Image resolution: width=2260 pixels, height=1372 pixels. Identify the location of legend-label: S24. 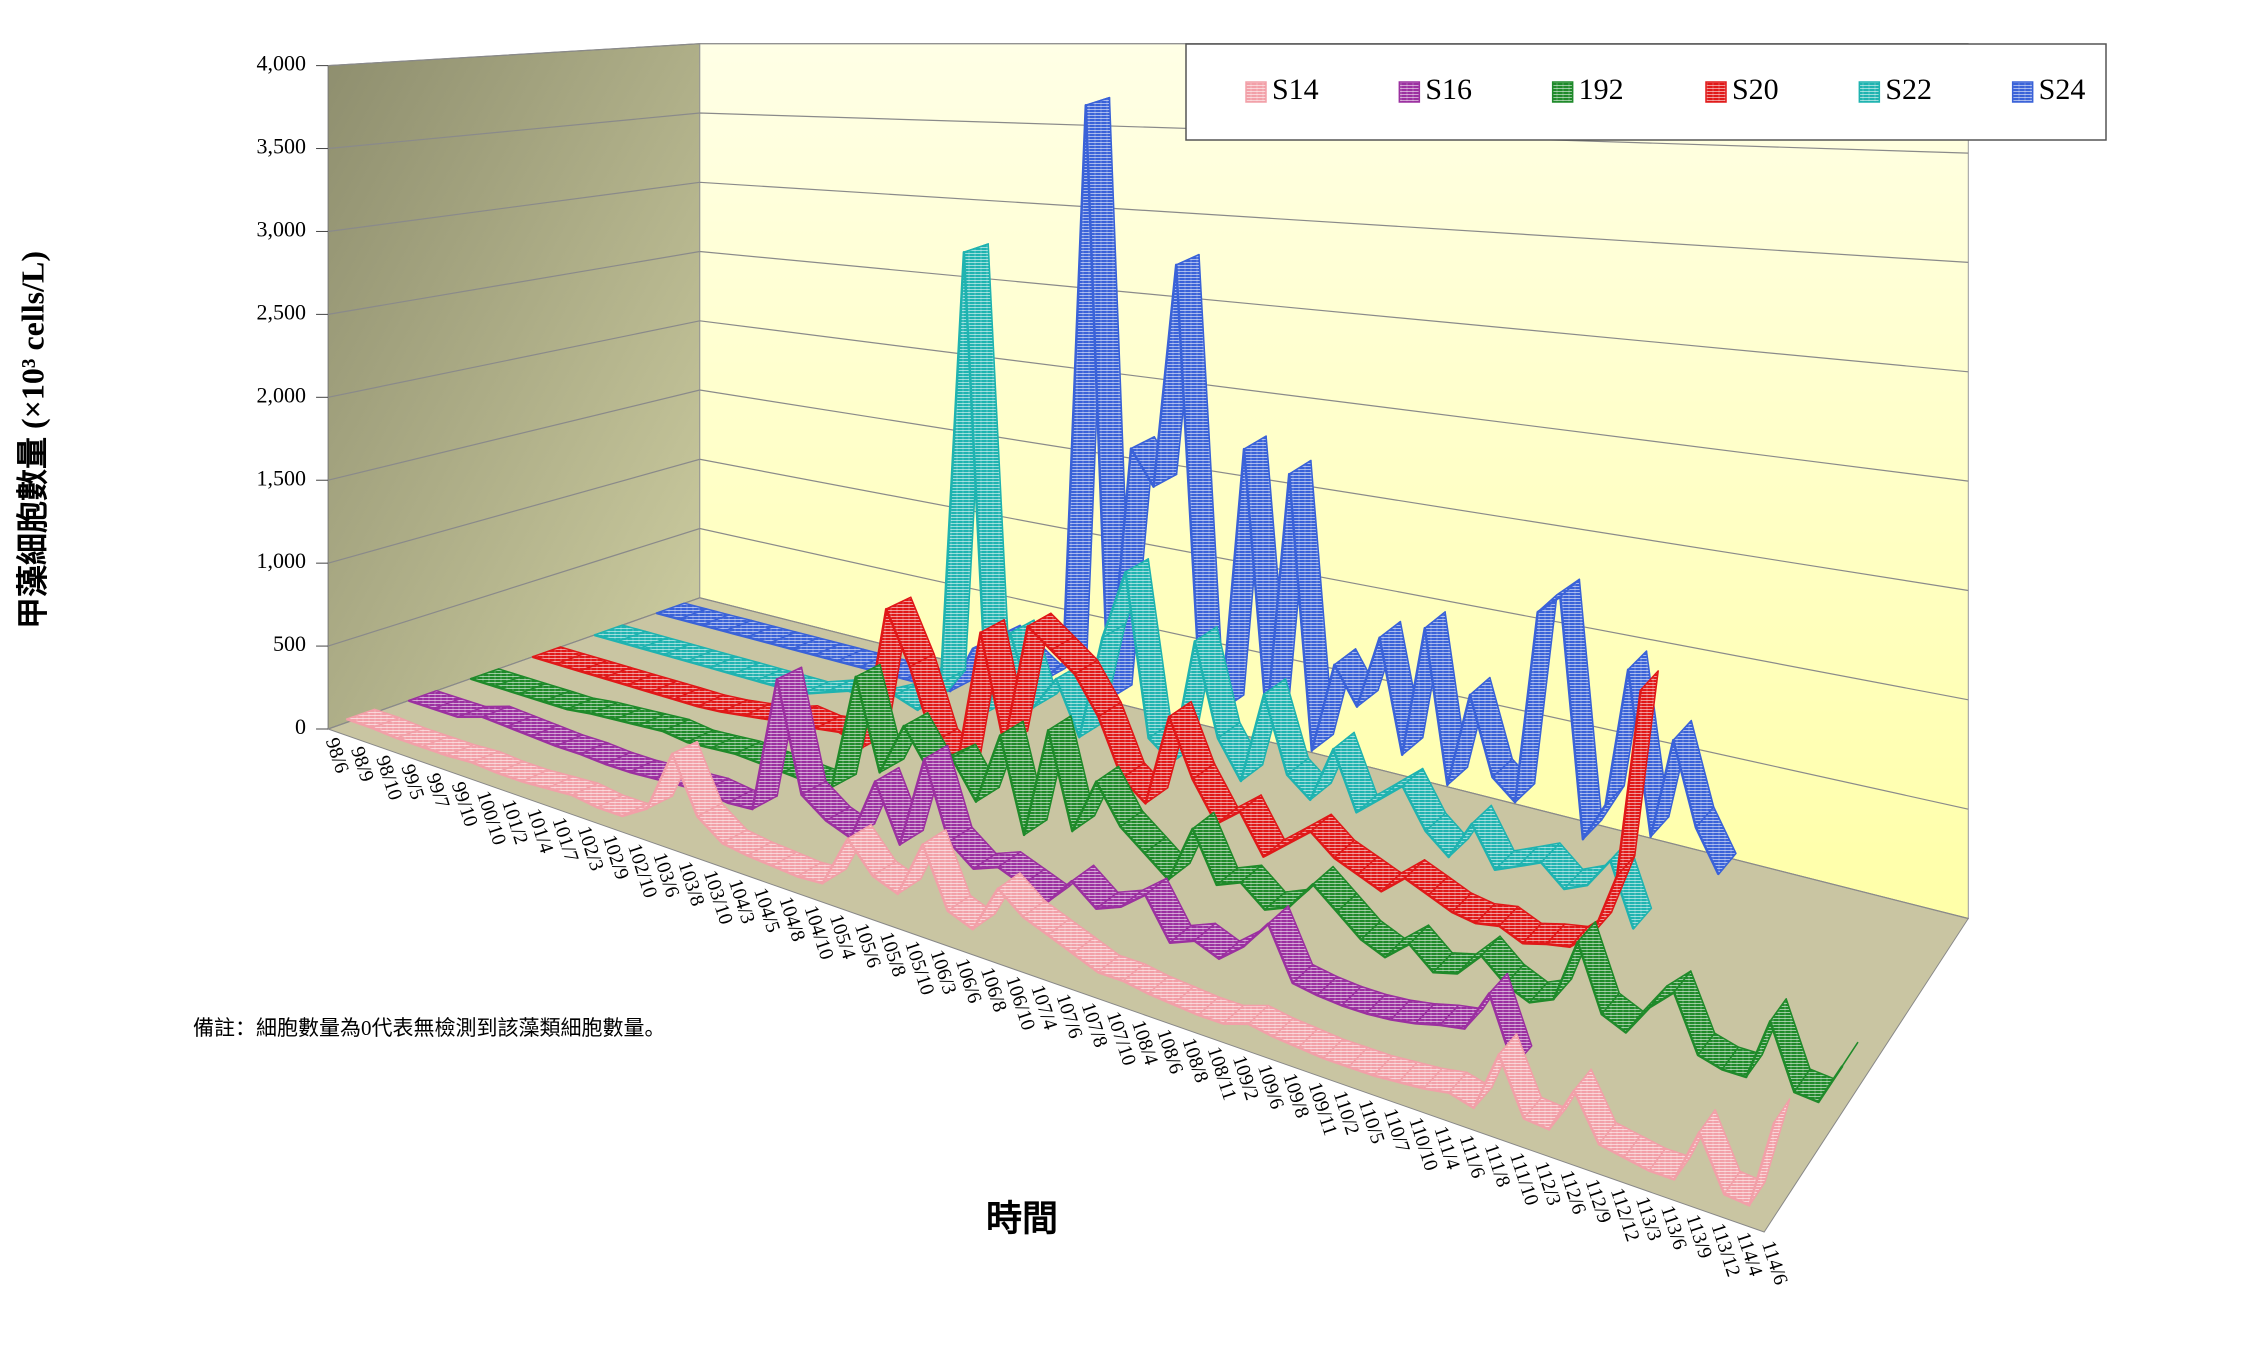
(2062, 89).